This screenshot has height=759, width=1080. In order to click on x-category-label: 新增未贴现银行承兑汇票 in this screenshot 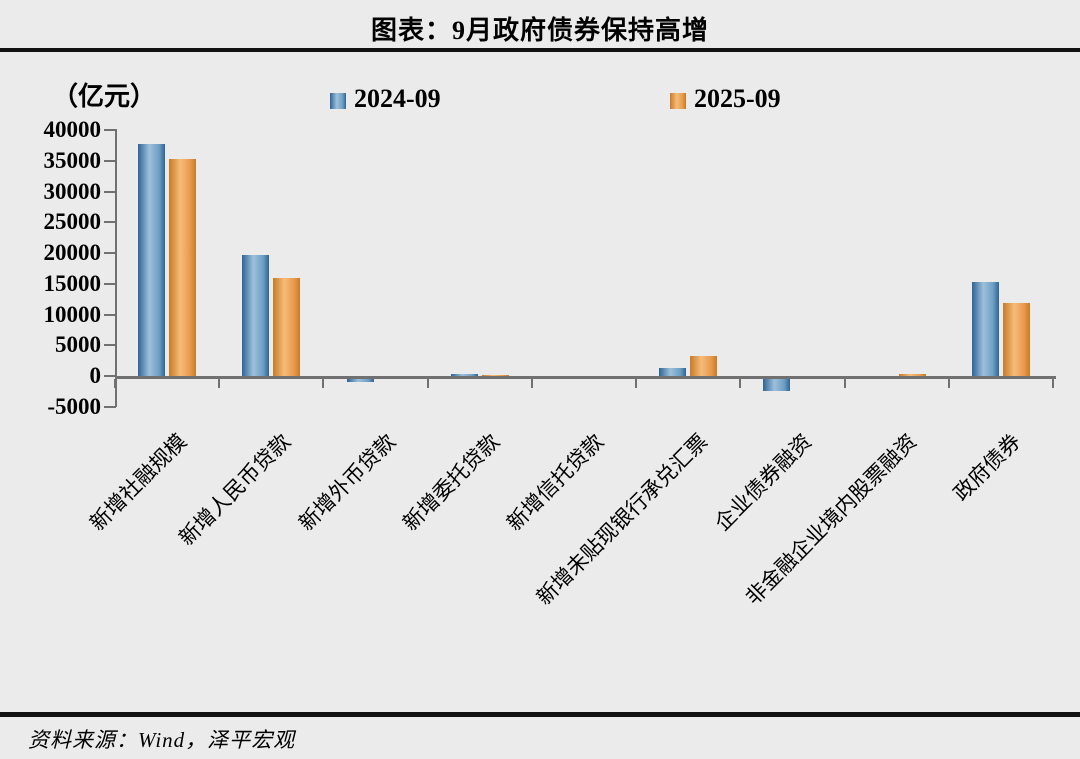, I will do `click(622, 519)`.